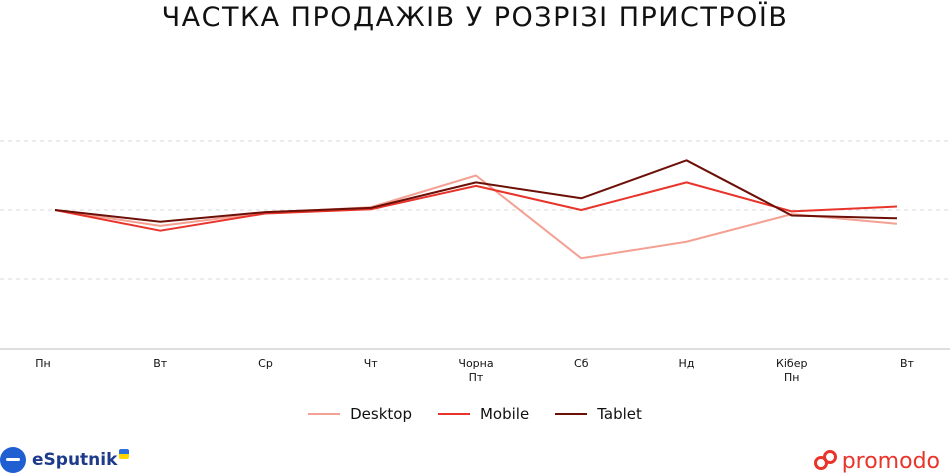  I want to click on promodo-logo: promodo, so click(876, 461).